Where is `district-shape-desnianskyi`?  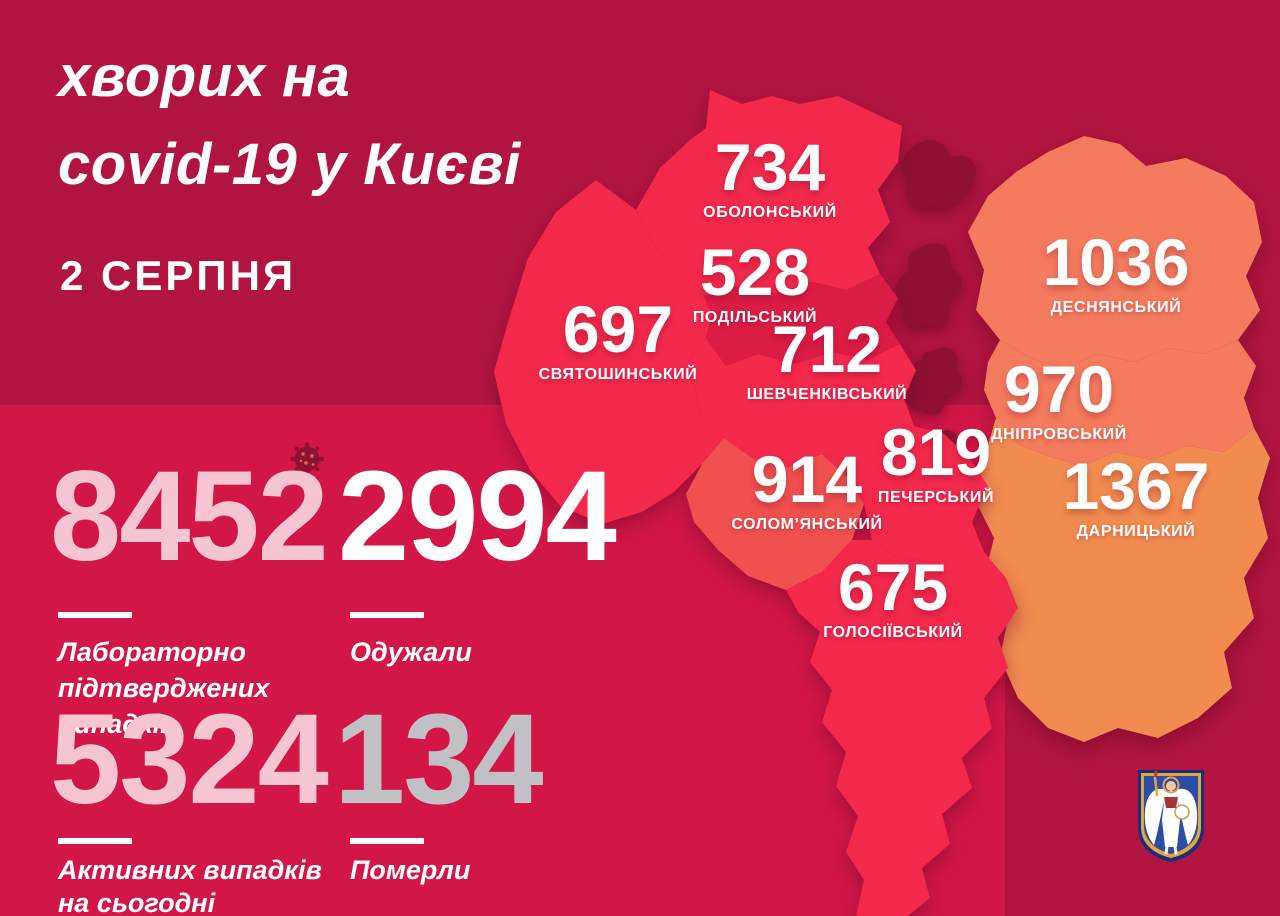
district-shape-desnianskyi is located at coordinates (1115, 252).